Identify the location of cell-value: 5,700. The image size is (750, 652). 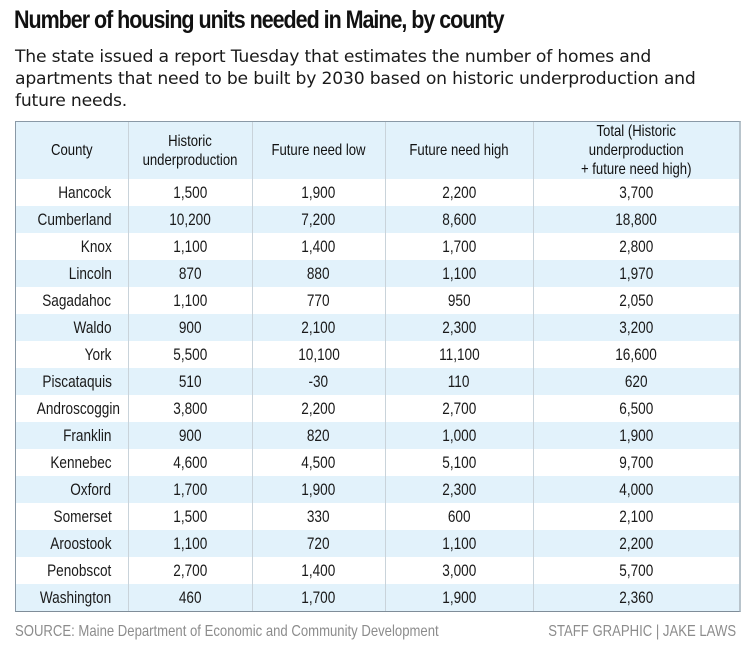
(636, 570).